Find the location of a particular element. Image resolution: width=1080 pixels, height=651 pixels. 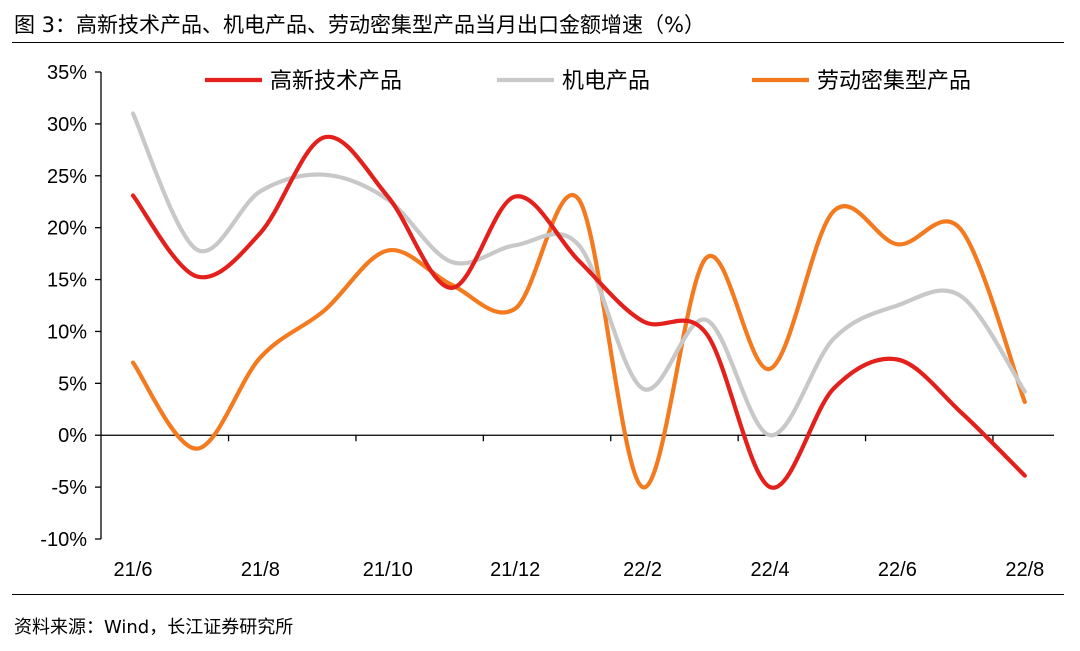

title-divider is located at coordinates (538, 42).